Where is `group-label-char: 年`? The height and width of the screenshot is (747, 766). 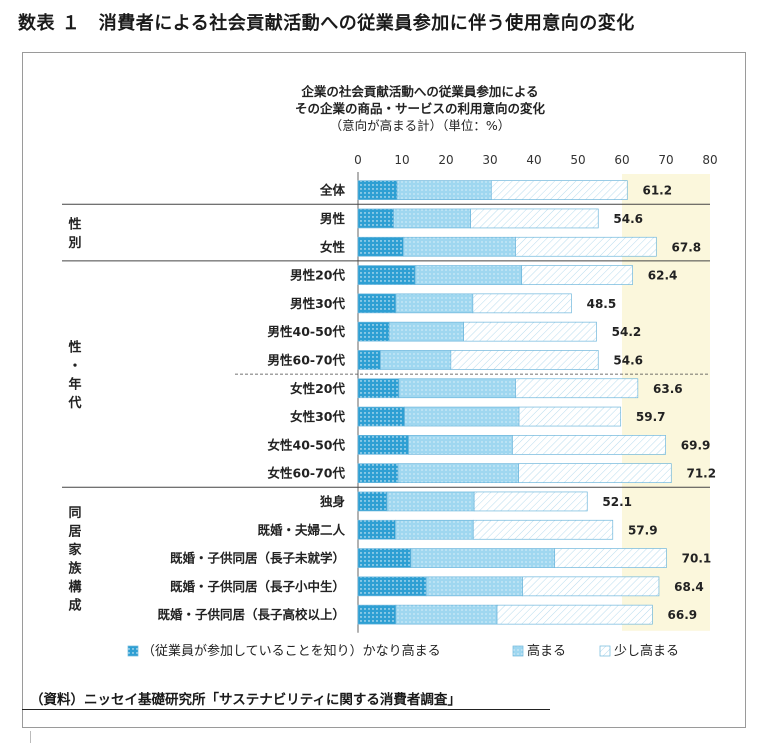
group-label-char: 年 is located at coordinates (74, 384).